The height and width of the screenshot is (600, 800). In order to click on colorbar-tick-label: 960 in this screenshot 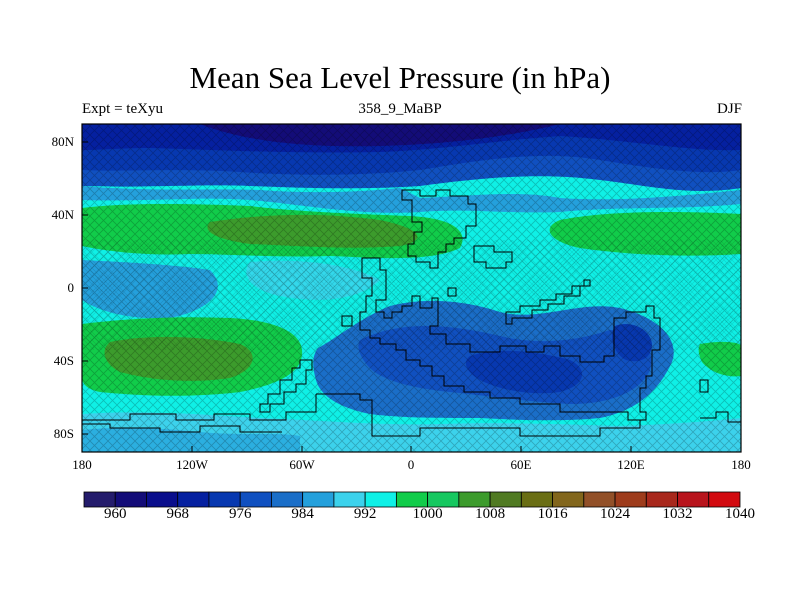, I will do `click(115, 514)`.